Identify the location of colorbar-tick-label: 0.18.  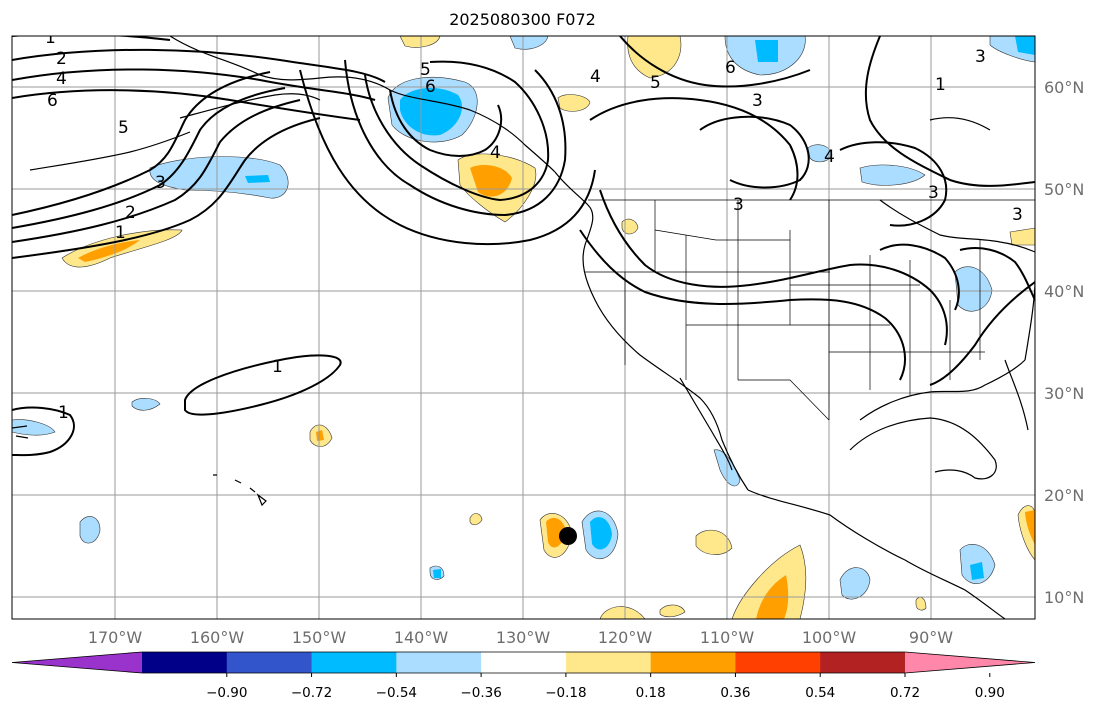
(651, 693).